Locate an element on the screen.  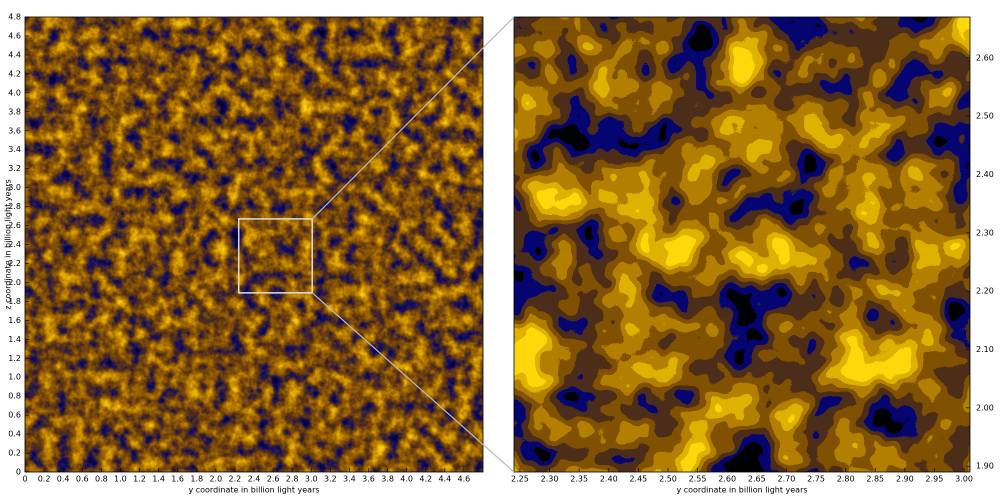
y-tick-label: 2.00 is located at coordinates (985, 407).